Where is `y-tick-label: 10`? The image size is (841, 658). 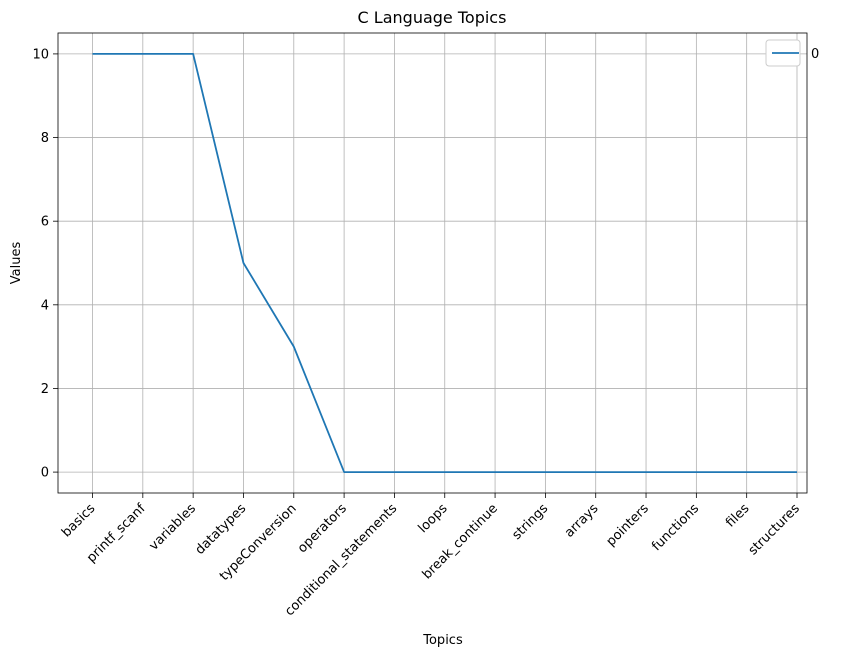 y-tick-label: 10 is located at coordinates (40, 54).